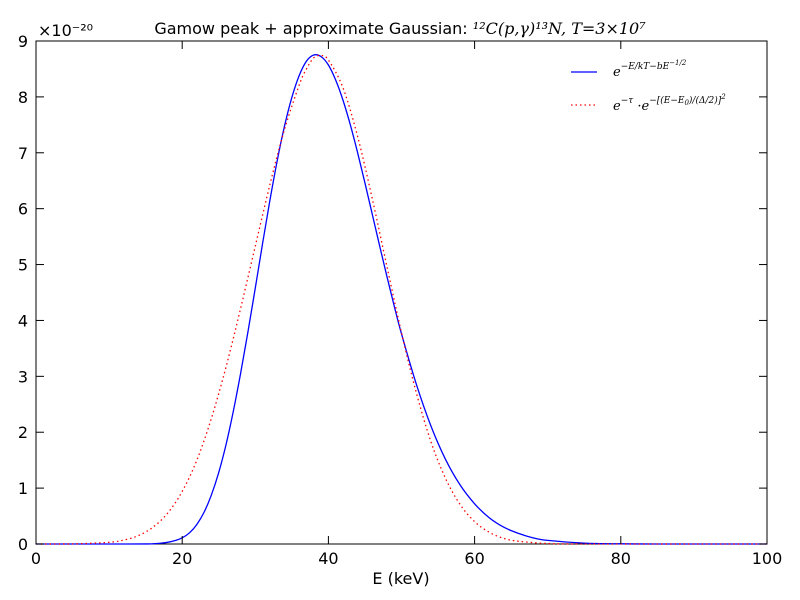 The image size is (800, 600). What do you see at coordinates (182, 558) in the screenshot?
I see `x-tick-label: 20` at bounding box center [182, 558].